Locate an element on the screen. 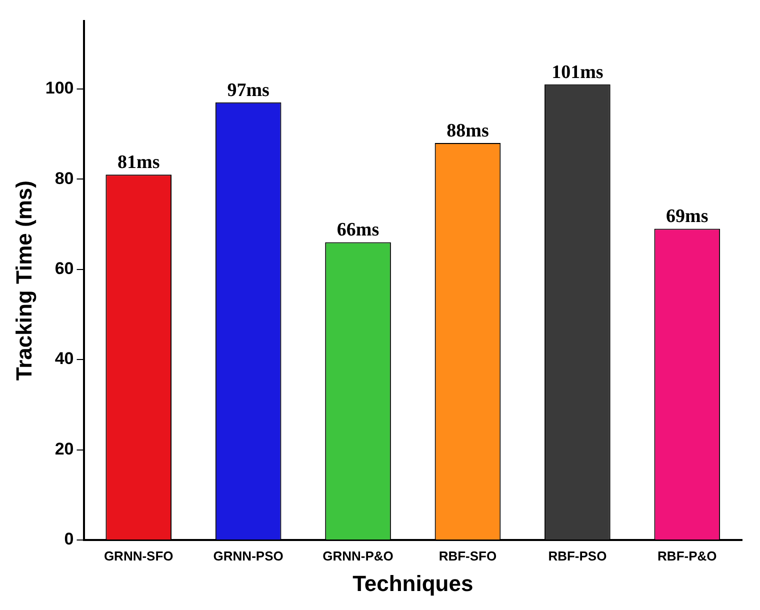  x-tick-label: RBF-P&O is located at coordinates (687, 556).